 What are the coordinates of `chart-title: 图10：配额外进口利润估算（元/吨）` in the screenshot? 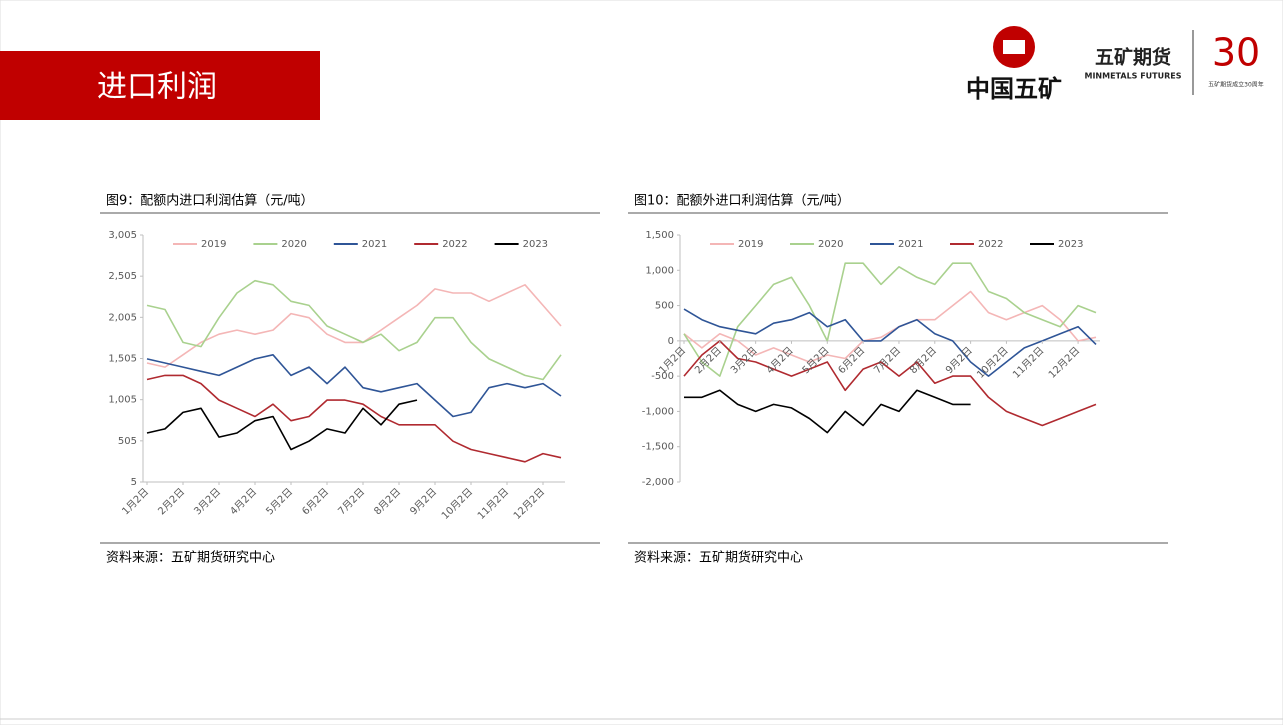 It's located at (742, 201).